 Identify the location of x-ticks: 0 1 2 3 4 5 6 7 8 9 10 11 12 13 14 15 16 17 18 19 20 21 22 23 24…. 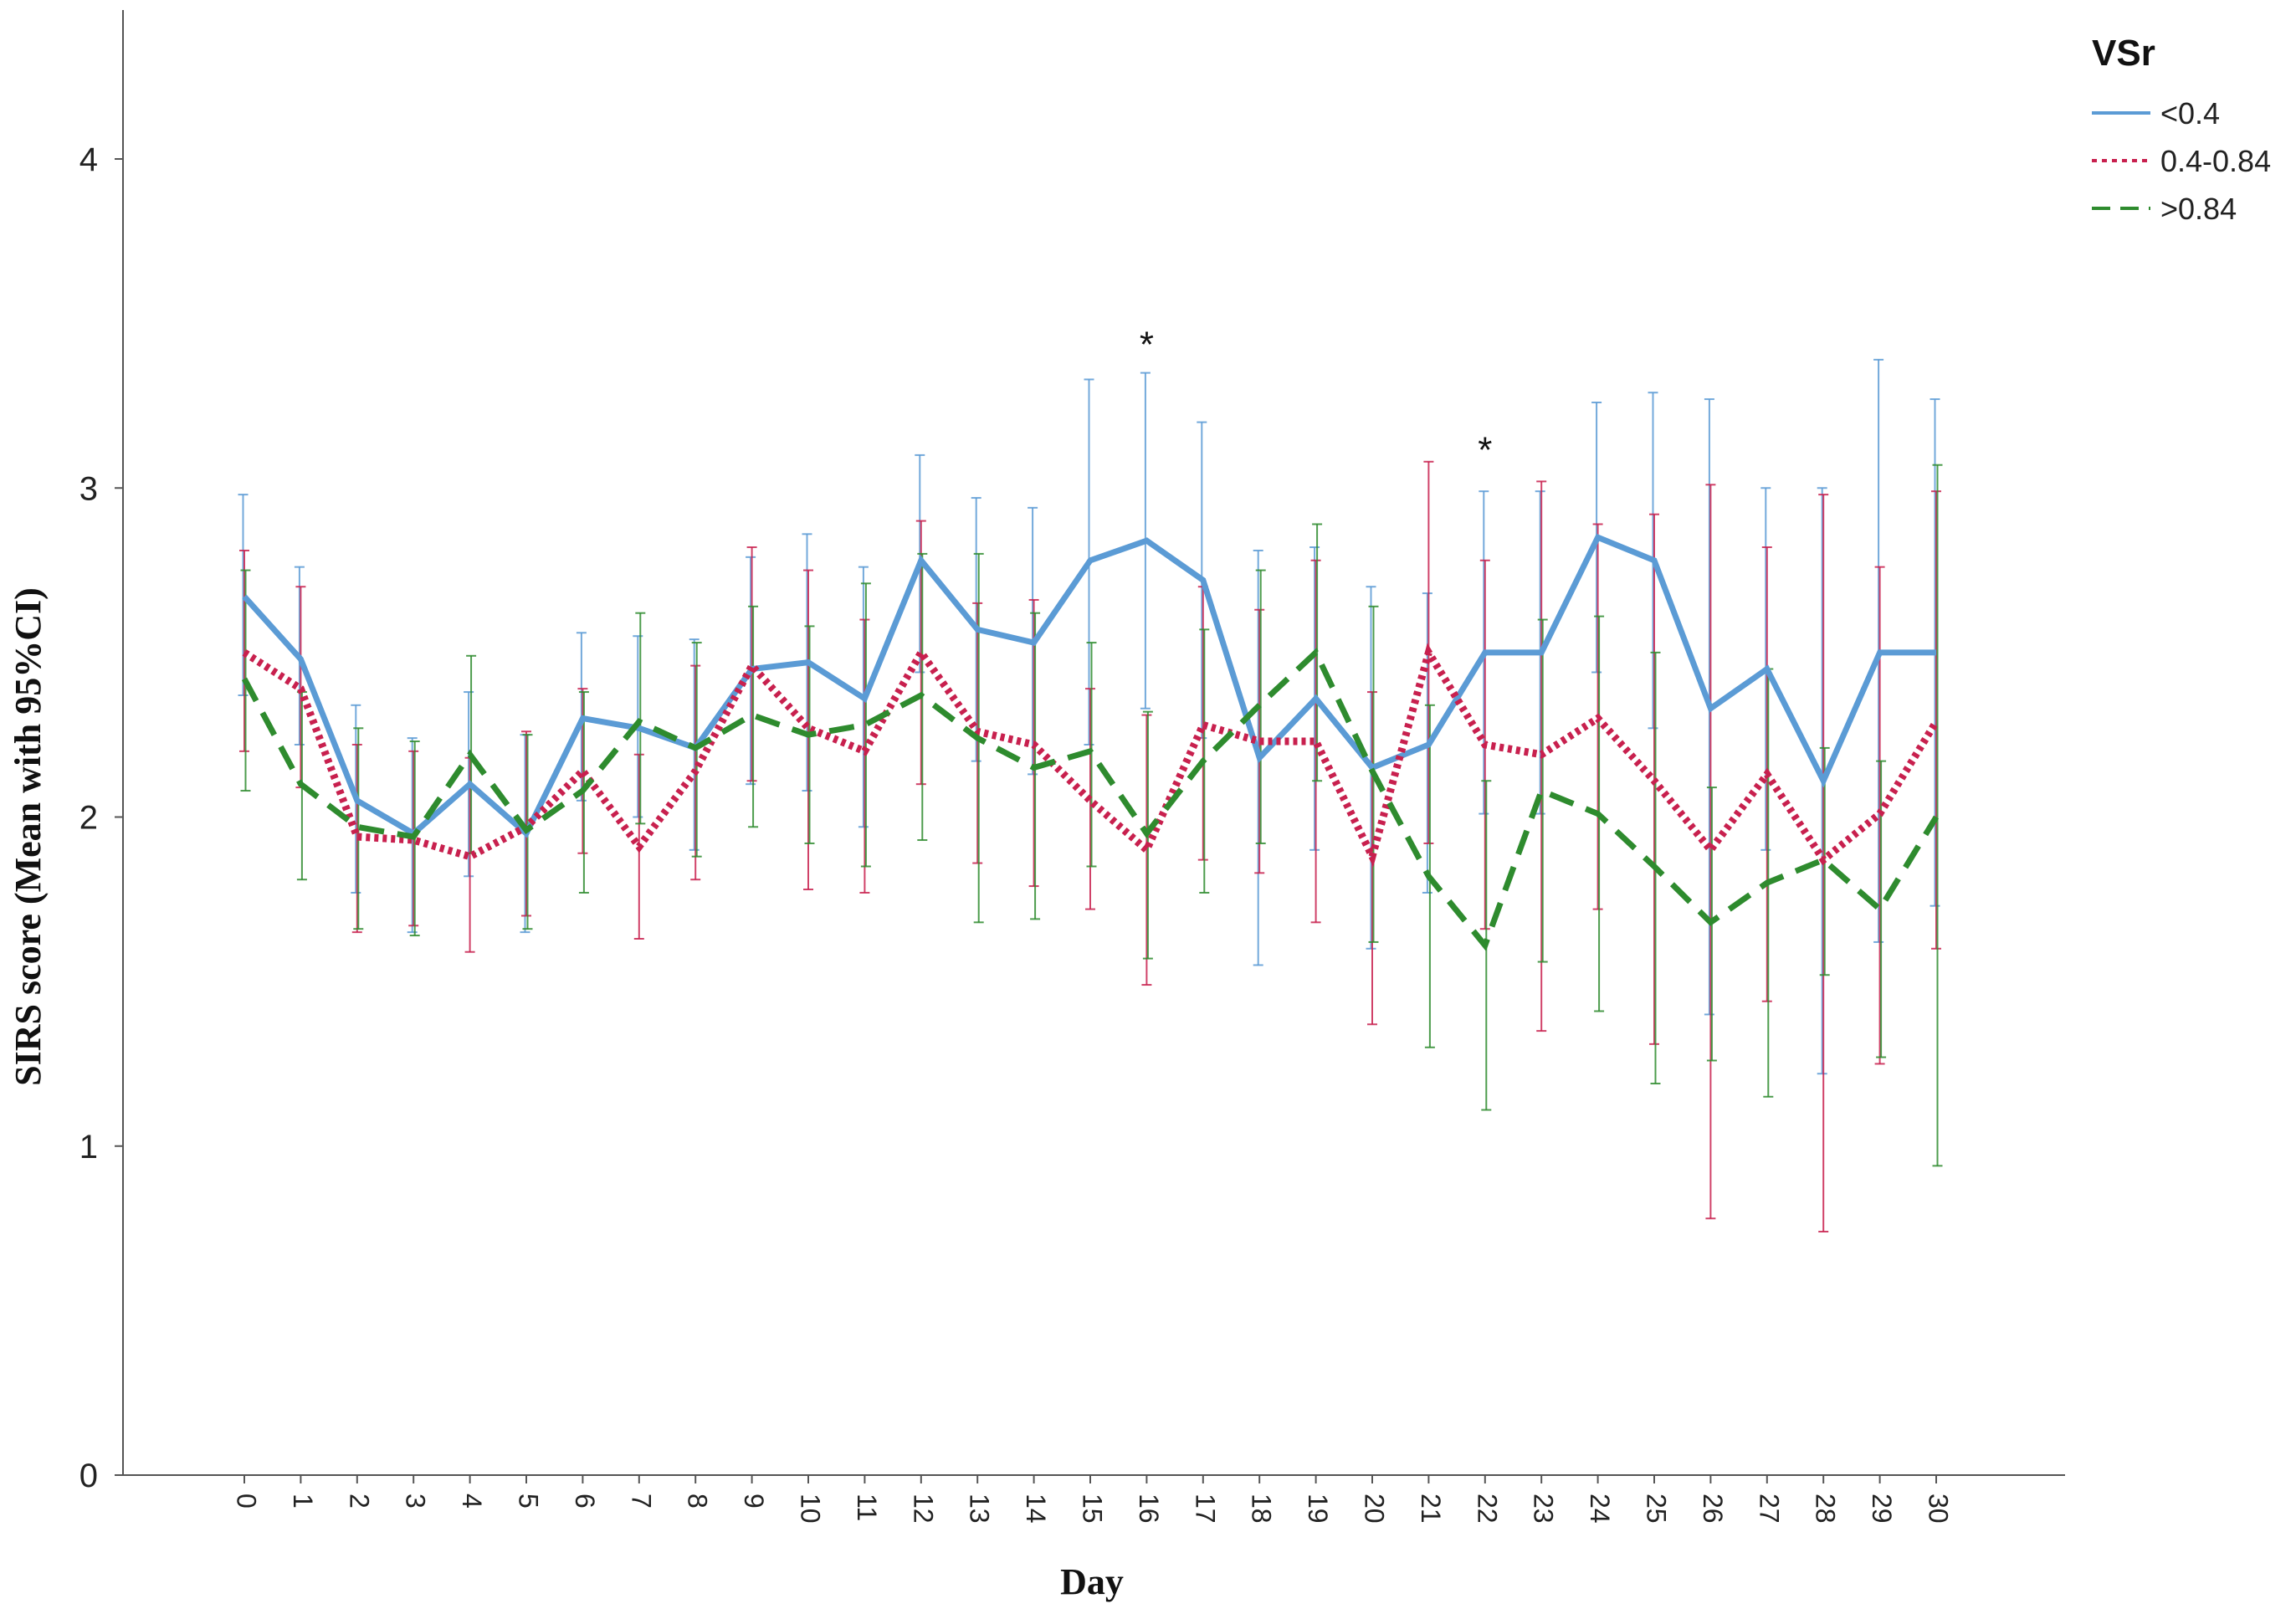
(1093, 1499).